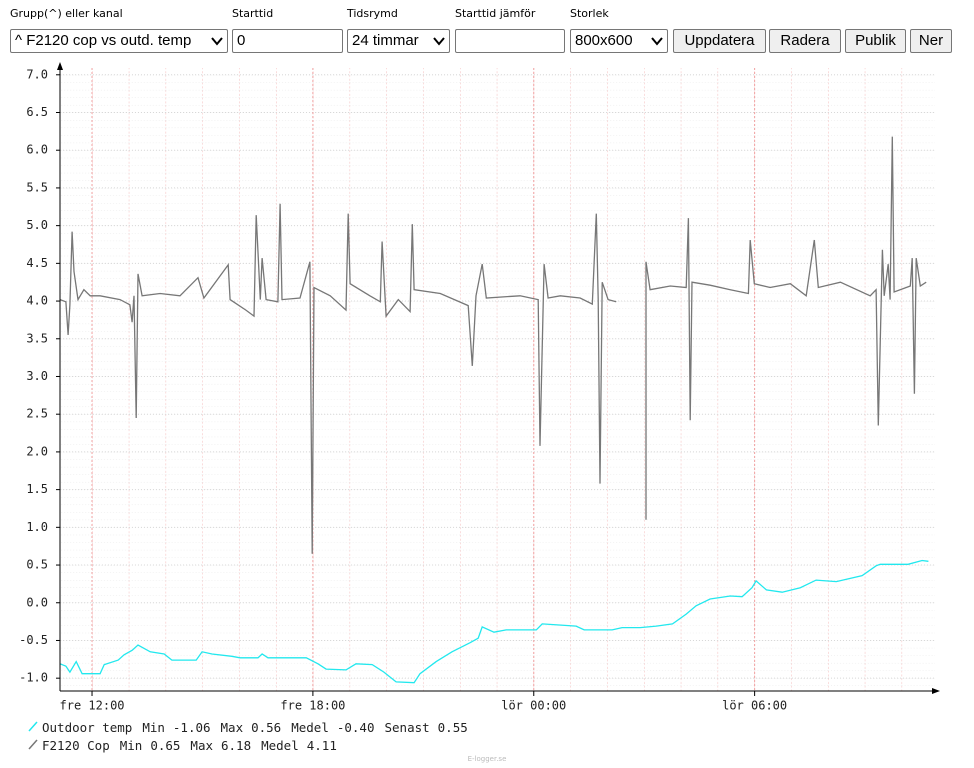 The width and height of the screenshot is (974, 768). What do you see at coordinates (165, 745) in the screenshot?
I see `stat-value: 0.65` at bounding box center [165, 745].